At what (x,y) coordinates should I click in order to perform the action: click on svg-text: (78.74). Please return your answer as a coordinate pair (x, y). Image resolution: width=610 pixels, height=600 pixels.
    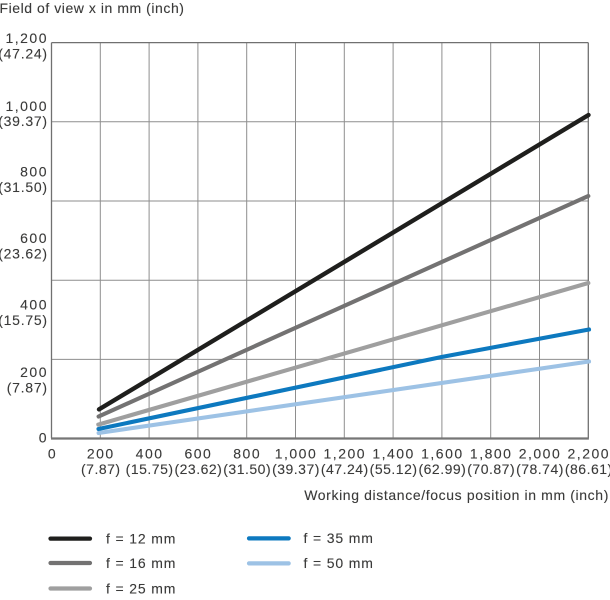
    Looking at the image, I should click on (540, 469).